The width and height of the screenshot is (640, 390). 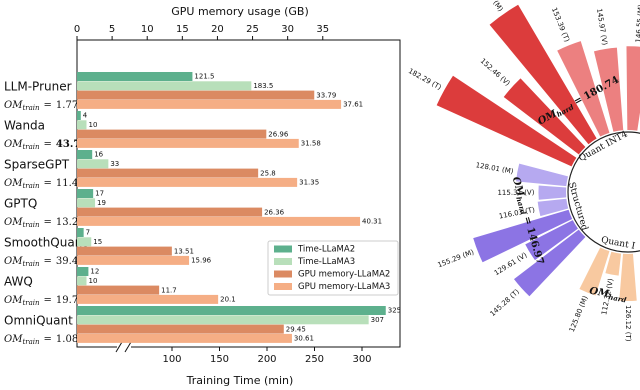 What do you see at coordinates (128, 347) in the screenshot?
I see `break-mark` at bounding box center [128, 347].